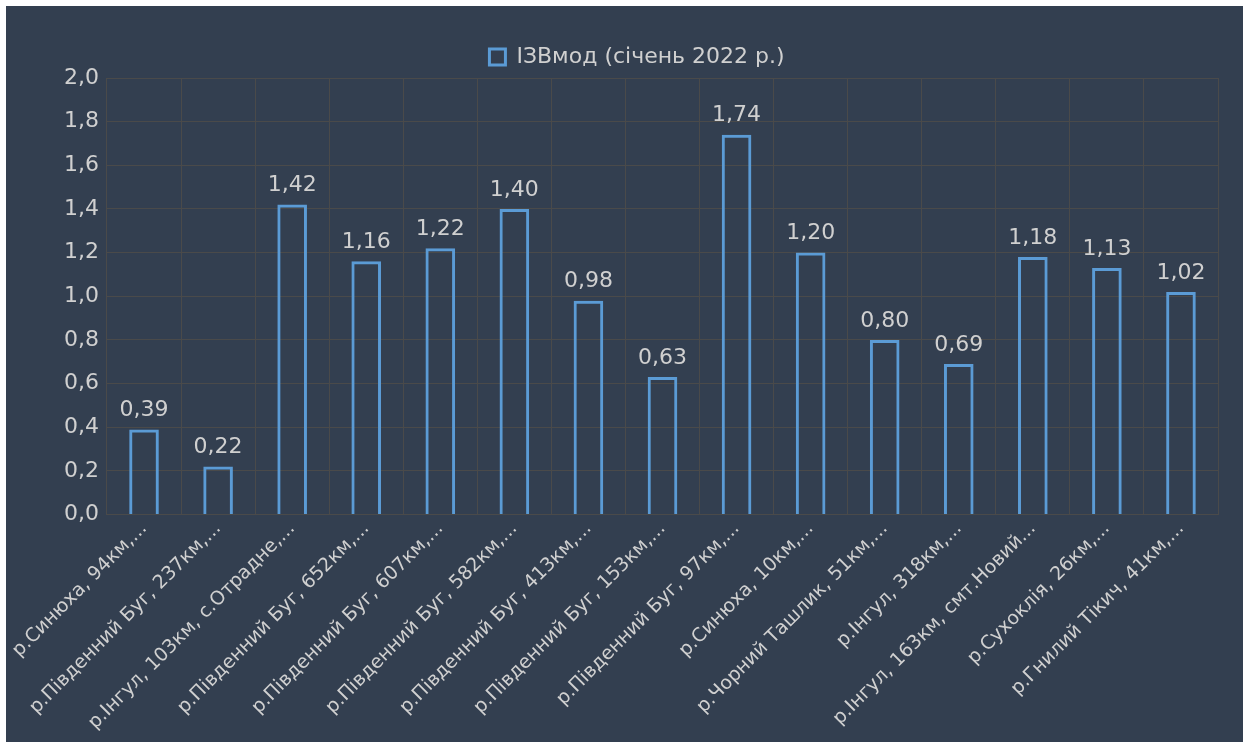  I want to click on y-tick-label: 1,8, so click(81, 120).